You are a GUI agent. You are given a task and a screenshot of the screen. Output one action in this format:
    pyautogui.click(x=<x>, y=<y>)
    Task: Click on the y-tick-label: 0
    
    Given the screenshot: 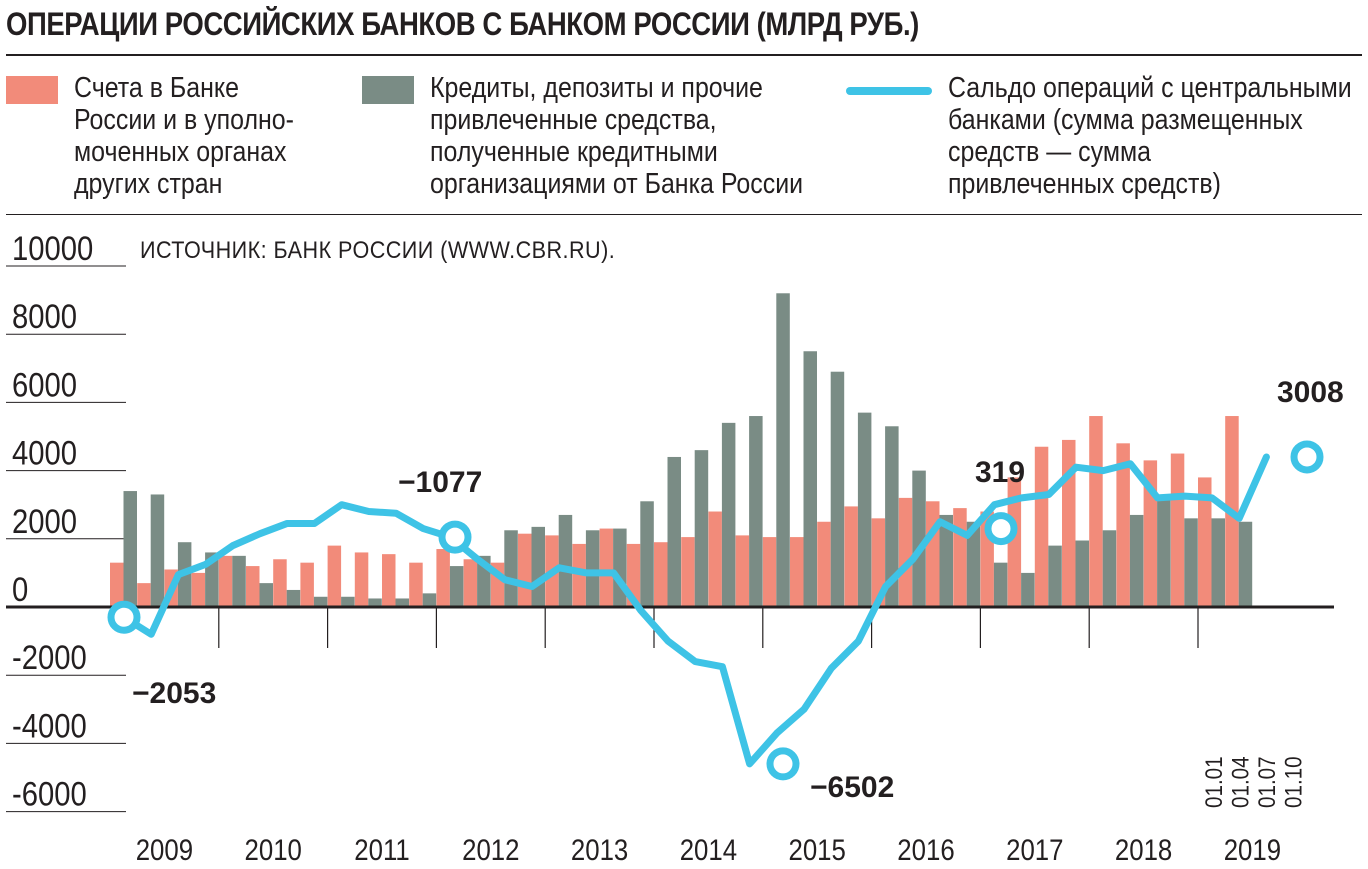 What is the action you would take?
    pyautogui.click(x=20, y=589)
    